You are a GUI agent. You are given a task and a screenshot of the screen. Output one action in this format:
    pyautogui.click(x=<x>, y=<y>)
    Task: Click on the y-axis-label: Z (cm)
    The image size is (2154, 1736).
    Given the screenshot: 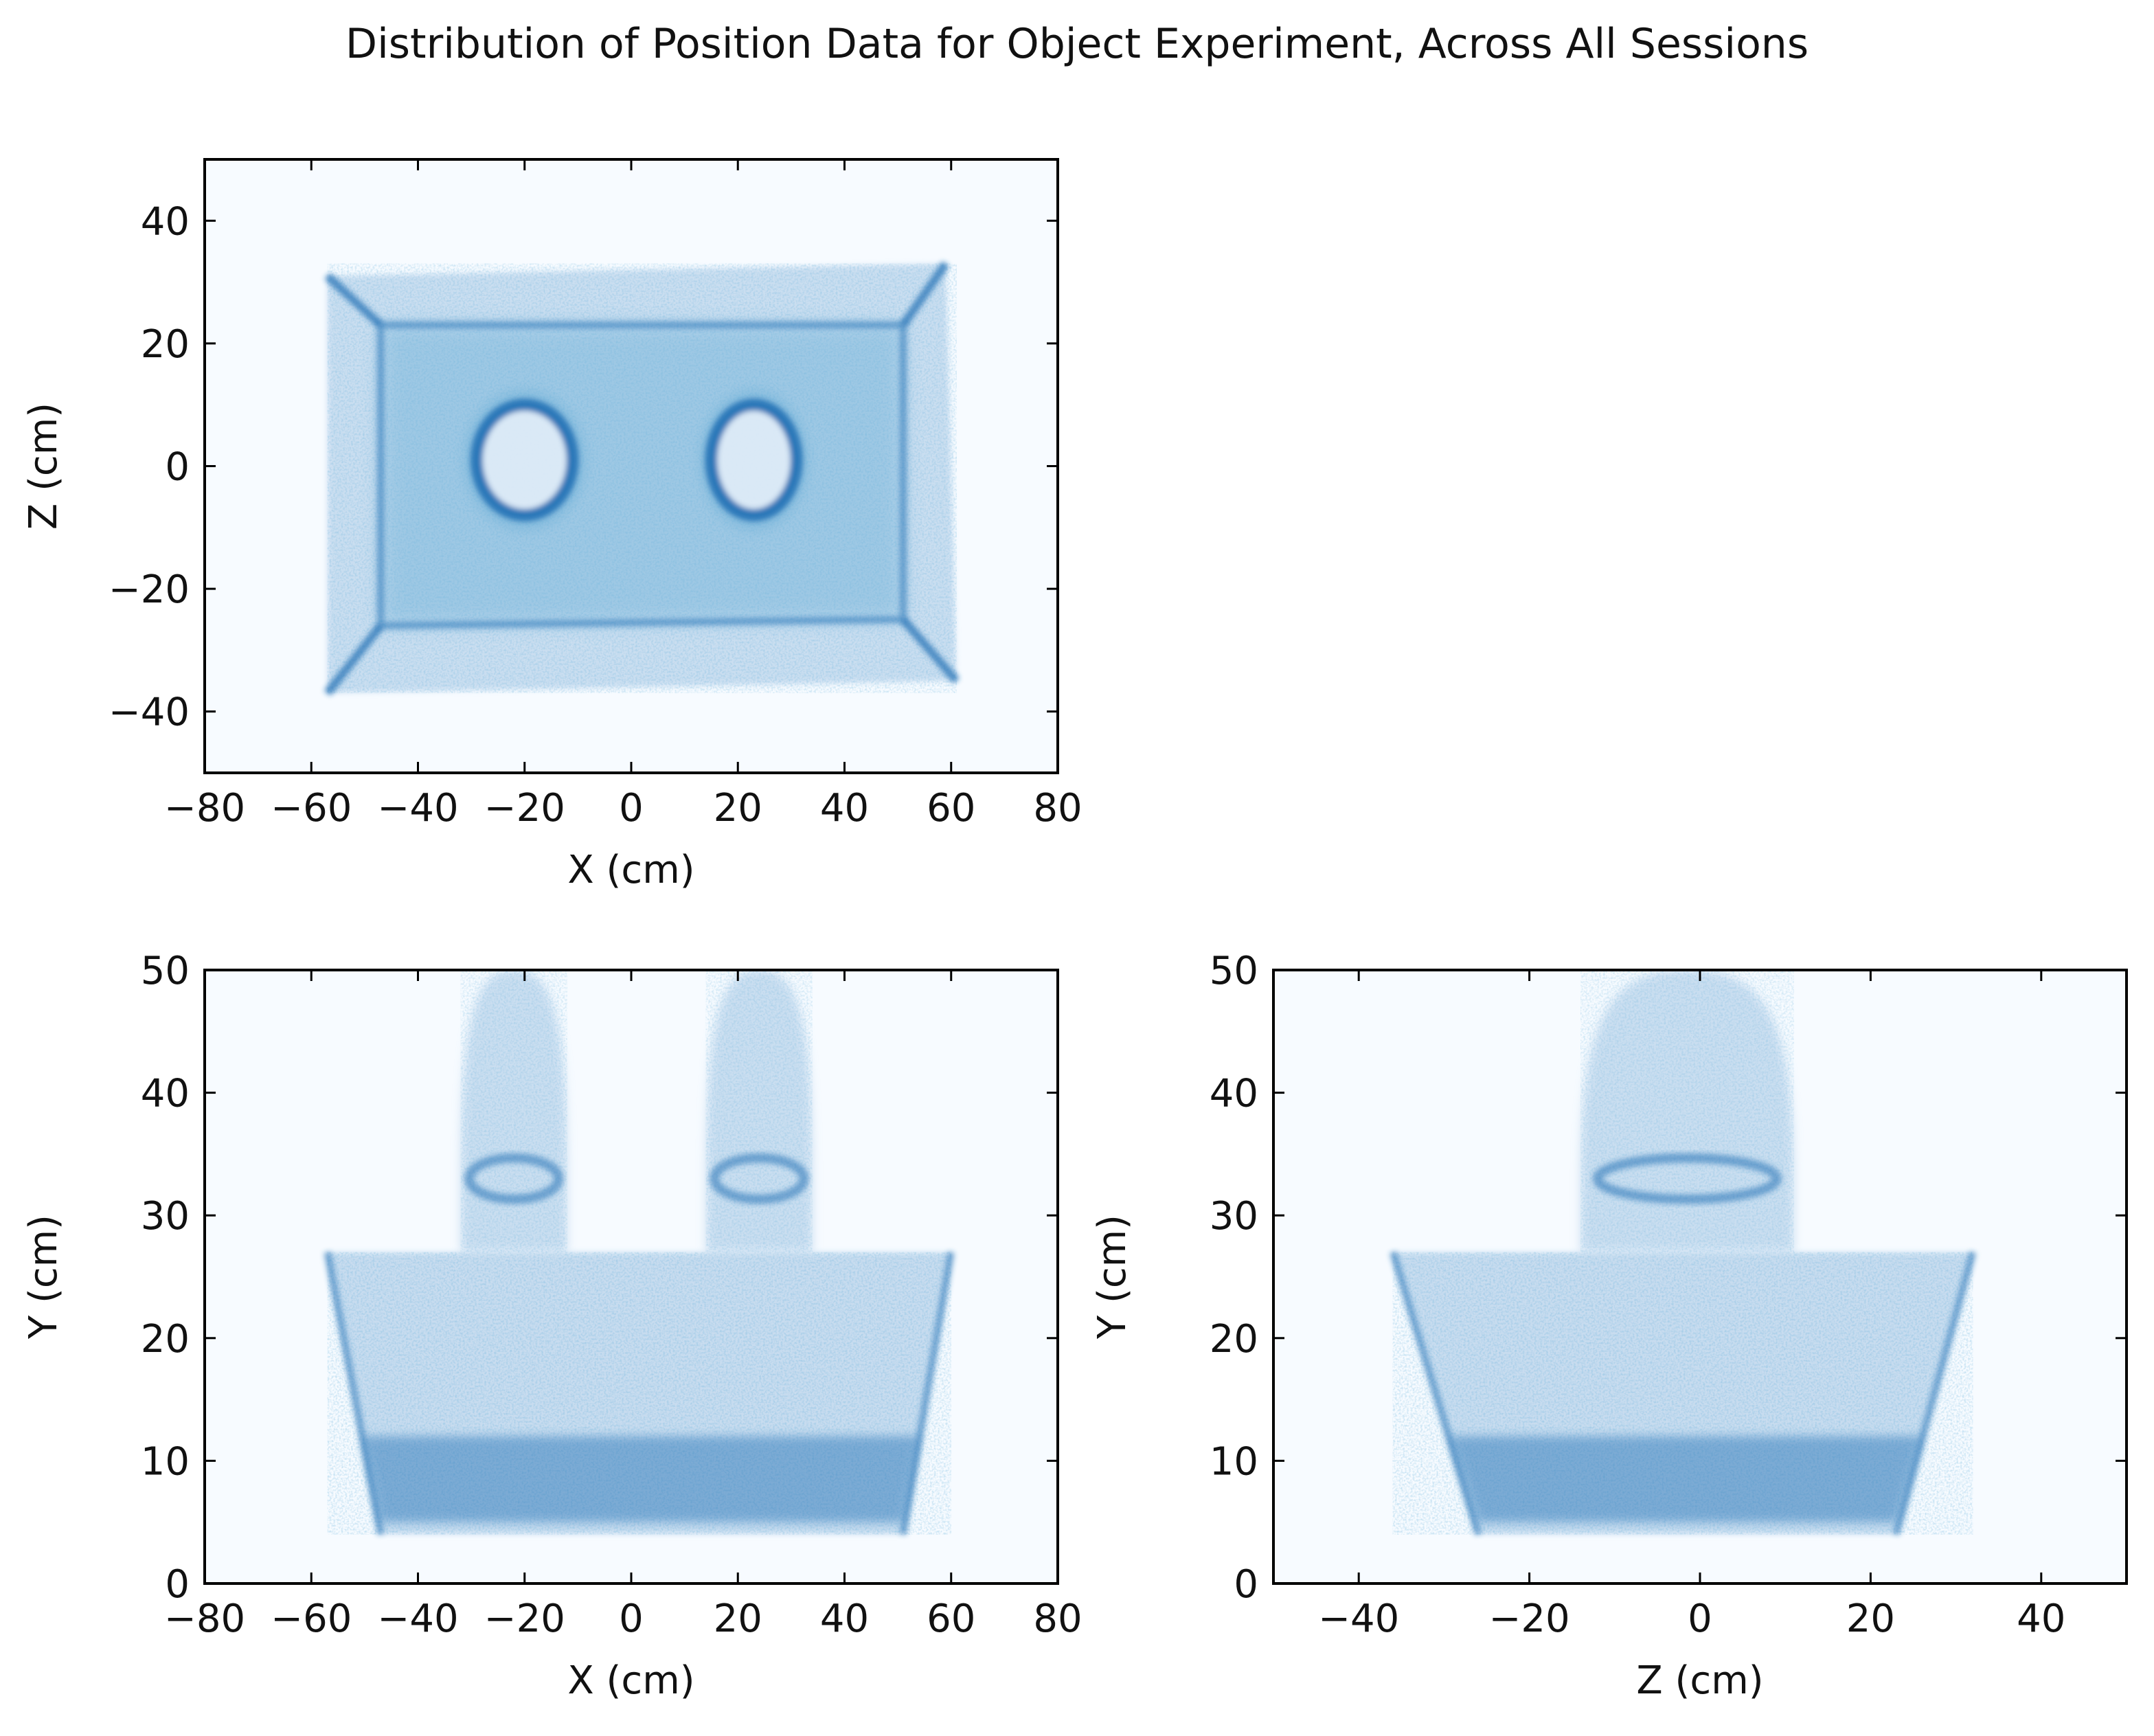 What is the action you would take?
    pyautogui.click(x=44, y=466)
    